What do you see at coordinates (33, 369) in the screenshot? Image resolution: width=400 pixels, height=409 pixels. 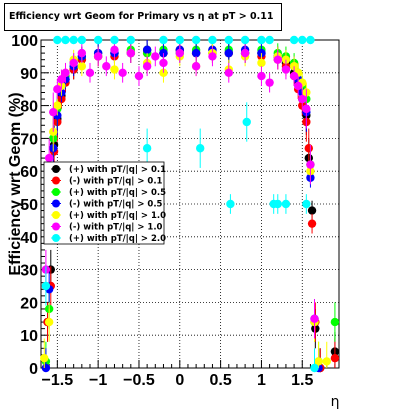 I see `y-tick-label: 0` at bounding box center [33, 369].